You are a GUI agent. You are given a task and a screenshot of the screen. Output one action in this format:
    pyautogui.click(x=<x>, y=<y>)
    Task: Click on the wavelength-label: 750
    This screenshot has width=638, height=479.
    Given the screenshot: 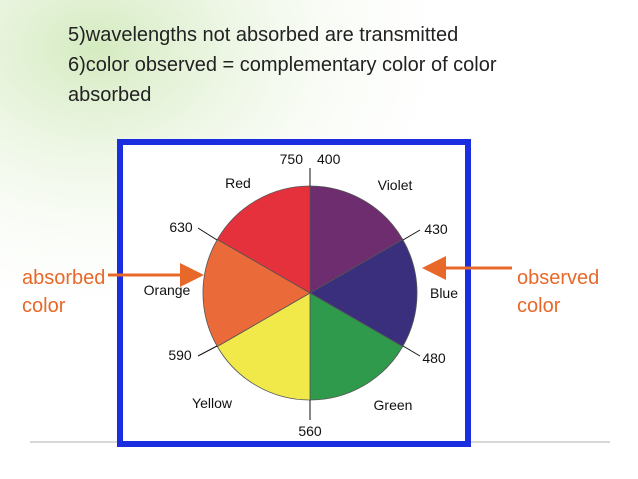 What is the action you would take?
    pyautogui.click(x=292, y=159)
    